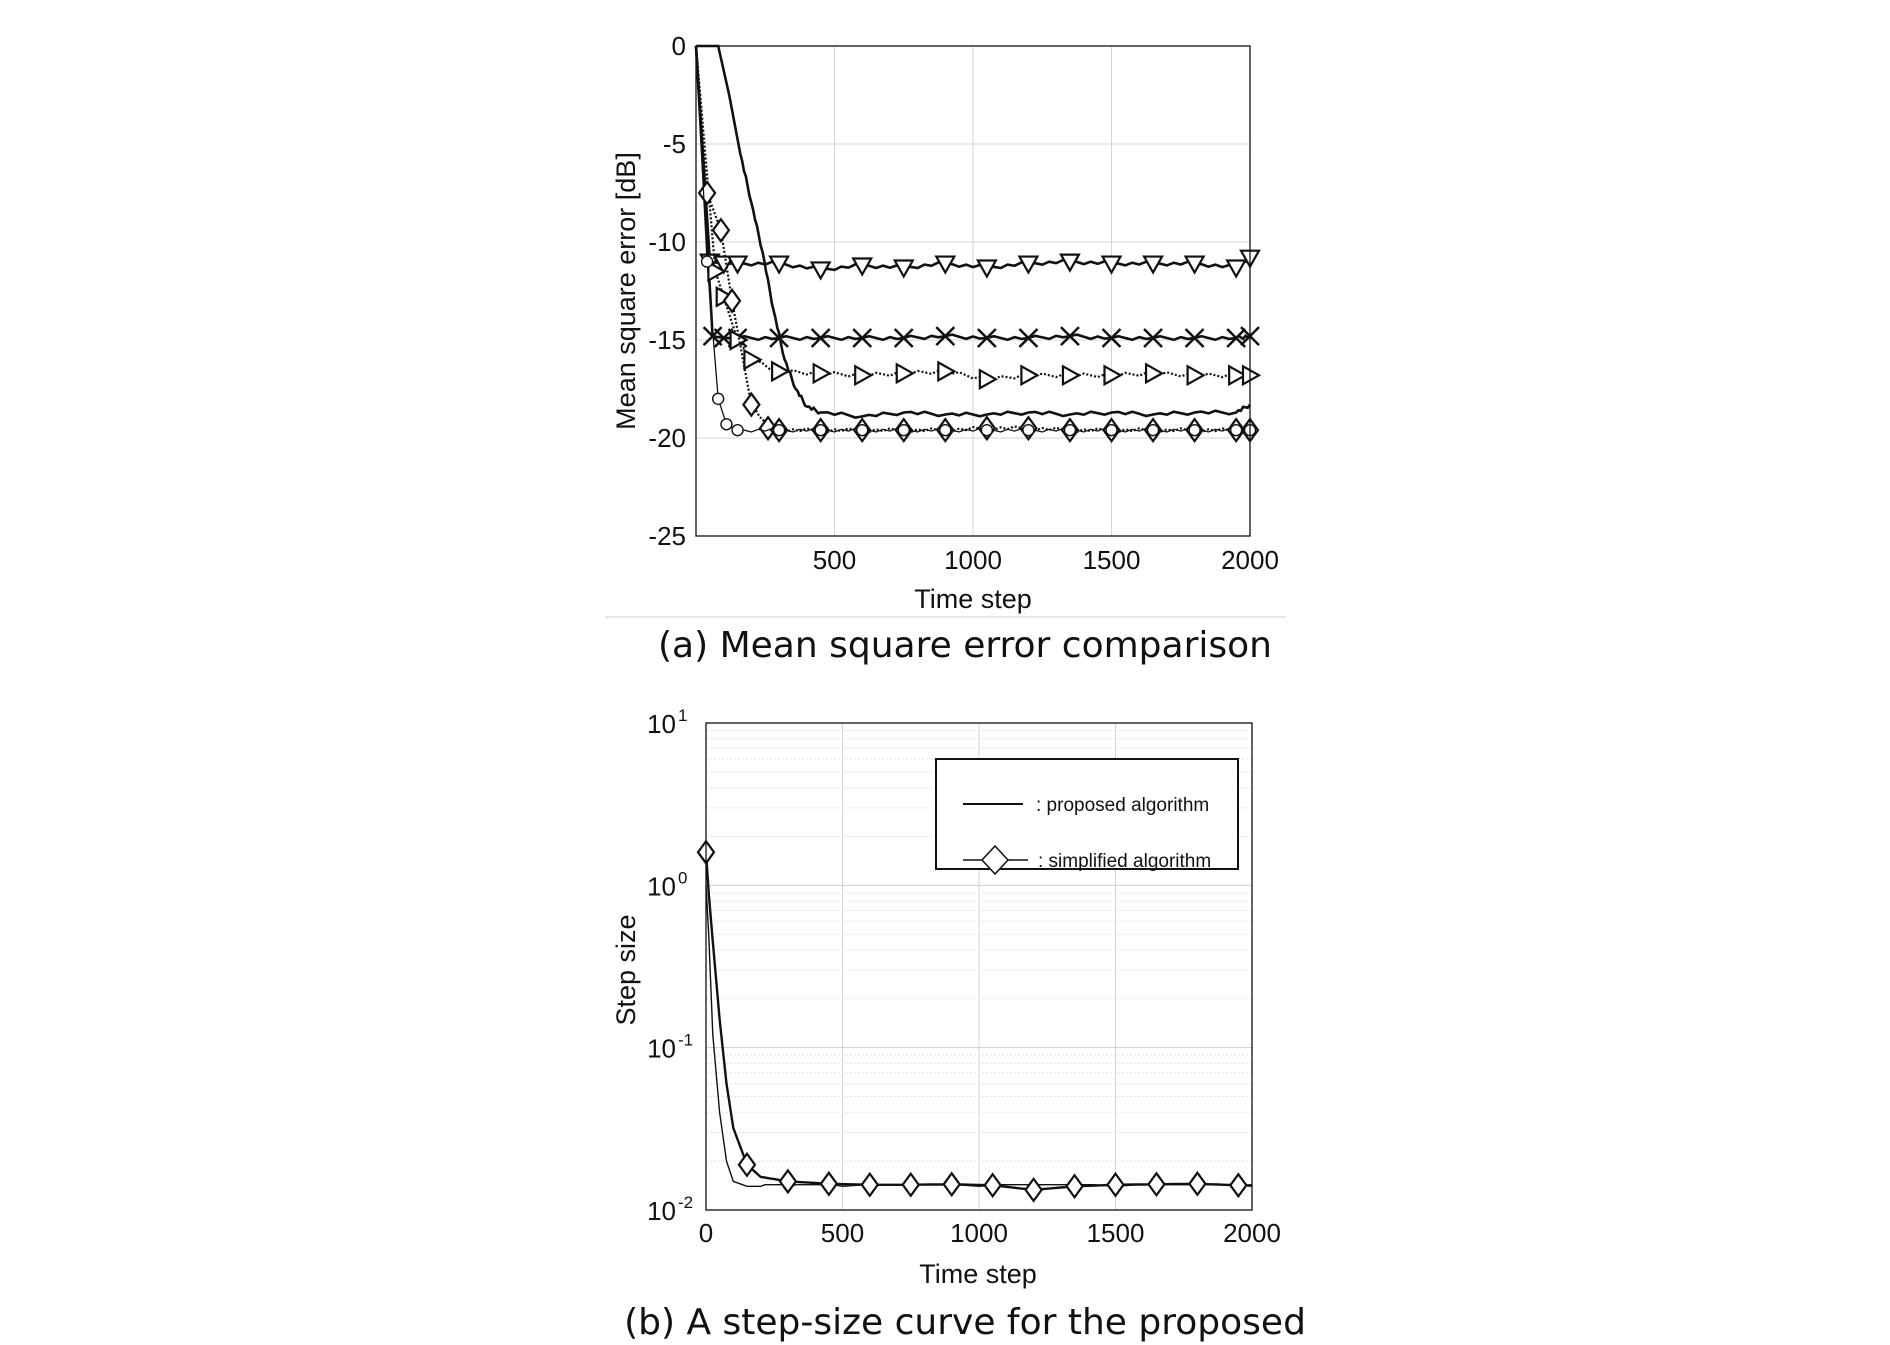 This screenshot has width=1890, height=1345. What do you see at coordinates (674, 144) in the screenshot?
I see `chart-a-y-tick-label: -5` at bounding box center [674, 144].